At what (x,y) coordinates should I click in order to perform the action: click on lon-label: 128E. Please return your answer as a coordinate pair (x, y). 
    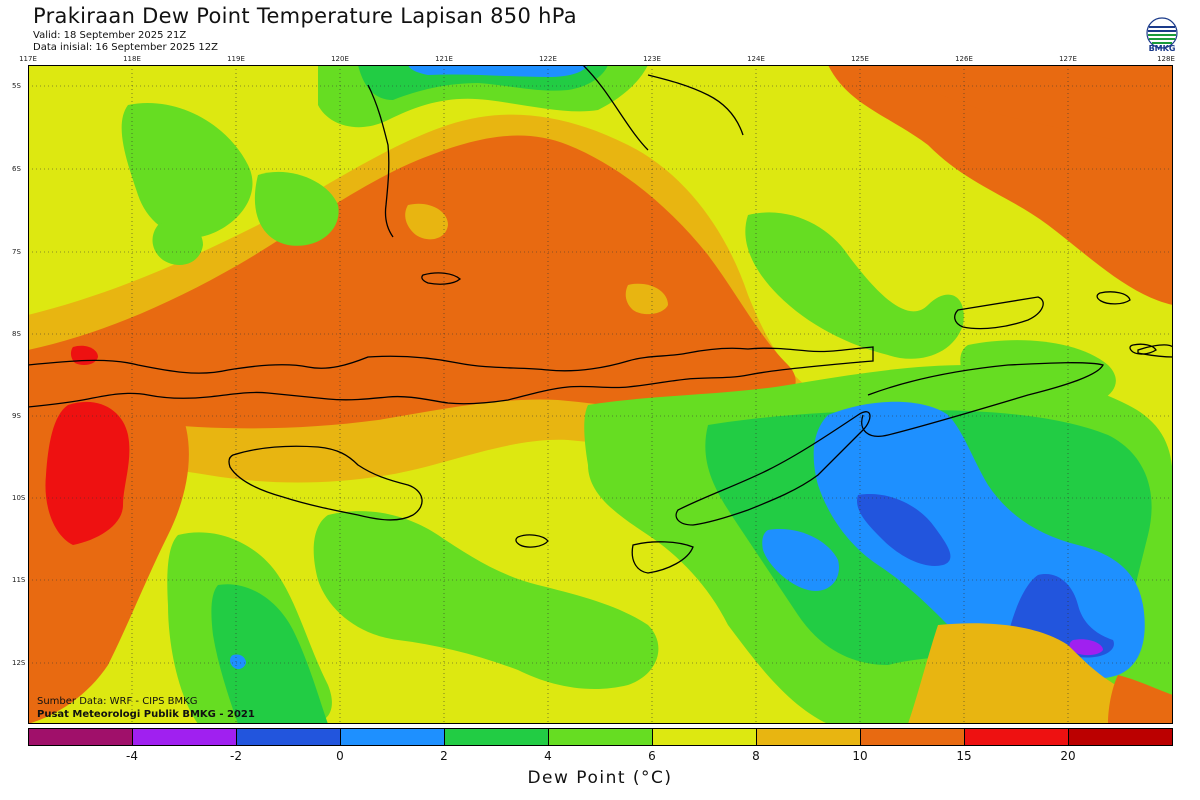
    Looking at the image, I should click on (1166, 59).